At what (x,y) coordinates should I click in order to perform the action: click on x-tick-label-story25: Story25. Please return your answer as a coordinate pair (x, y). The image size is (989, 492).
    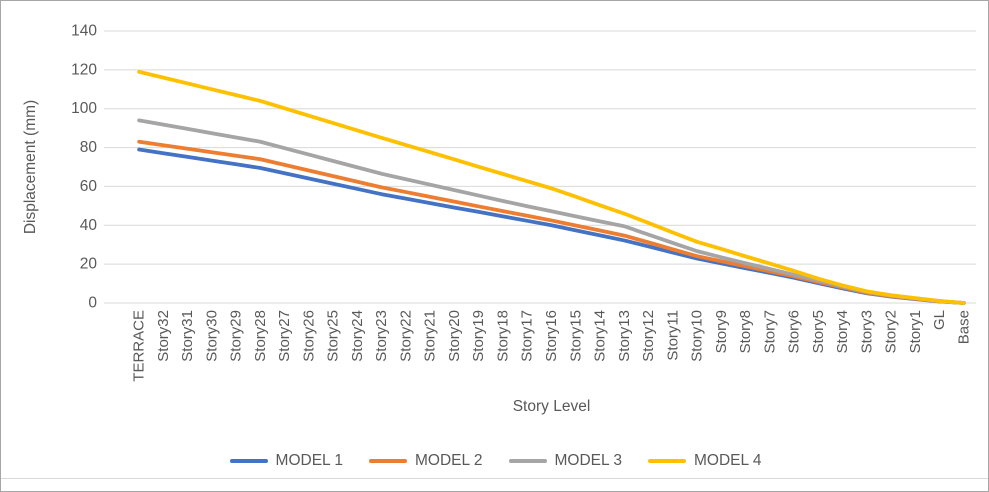
    Looking at the image, I should click on (333, 336).